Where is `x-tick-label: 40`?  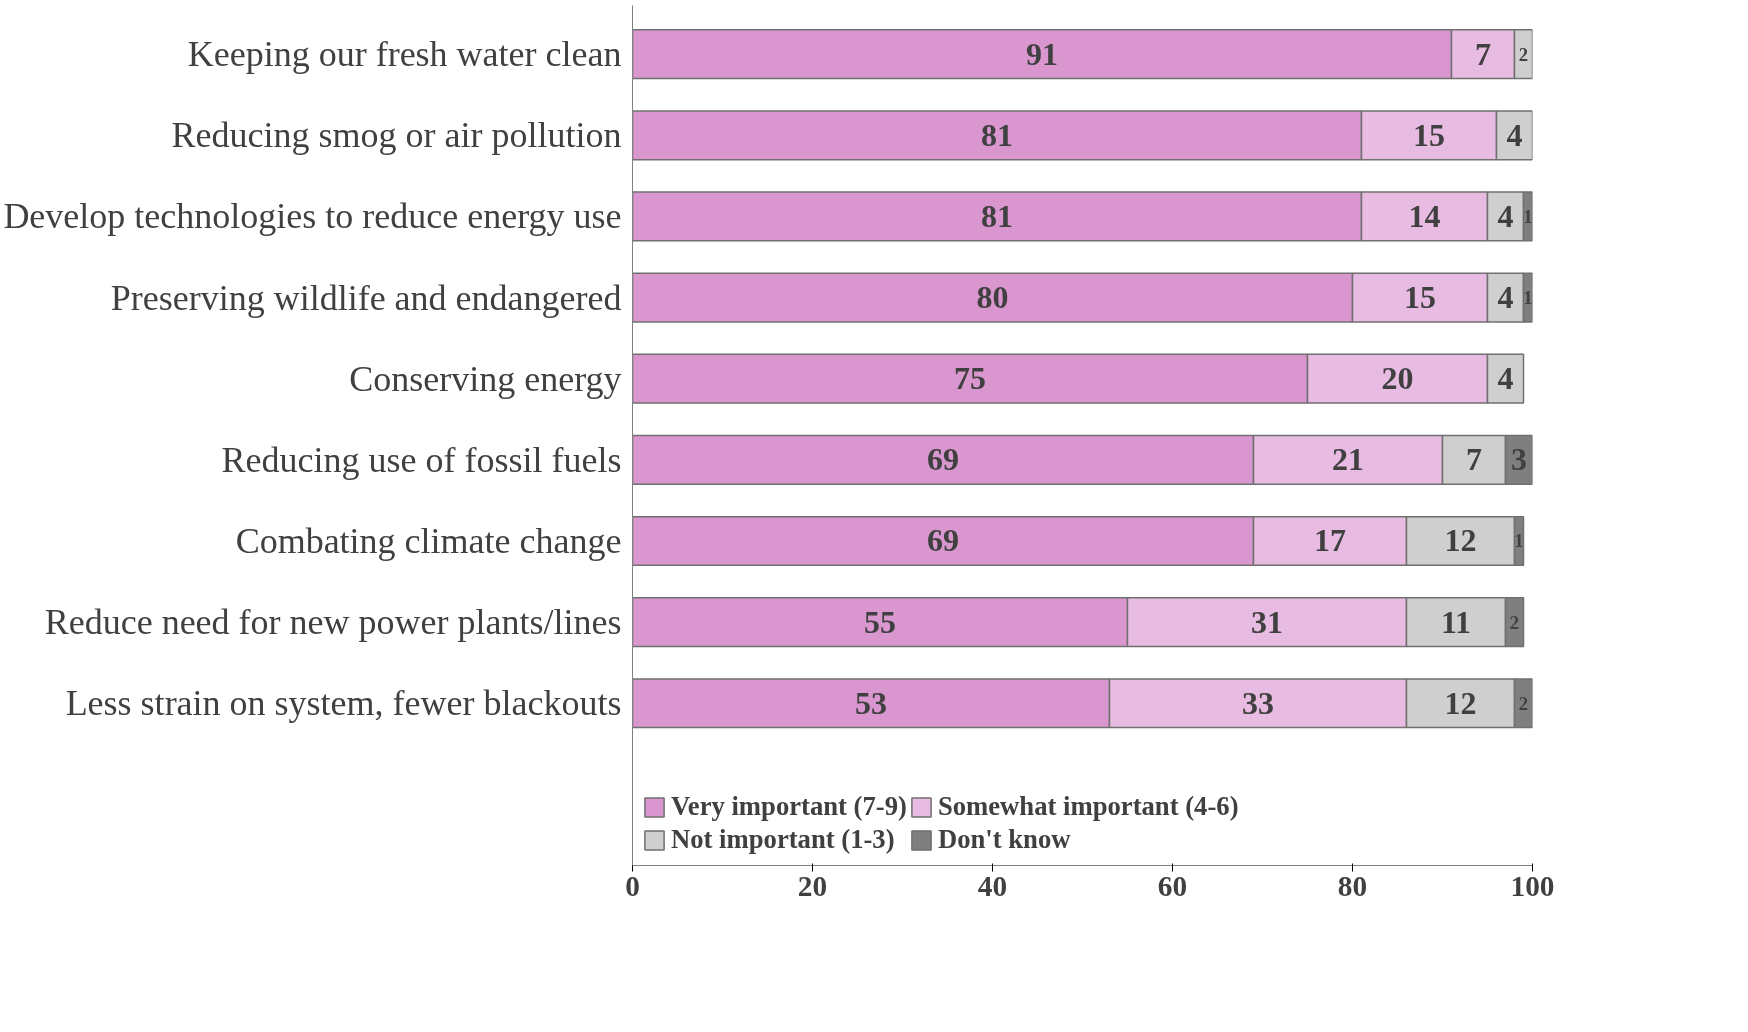
x-tick-label: 40 is located at coordinates (992, 885).